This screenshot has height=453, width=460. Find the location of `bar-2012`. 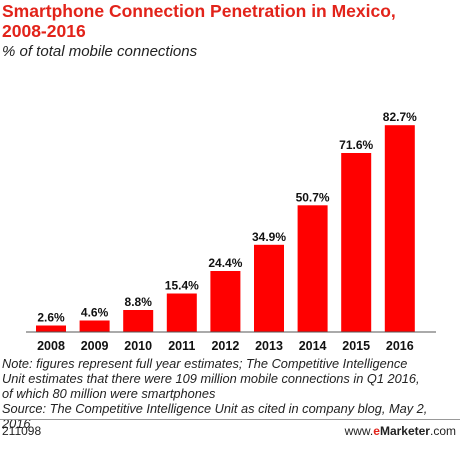

bar-2012 is located at coordinates (225, 301).